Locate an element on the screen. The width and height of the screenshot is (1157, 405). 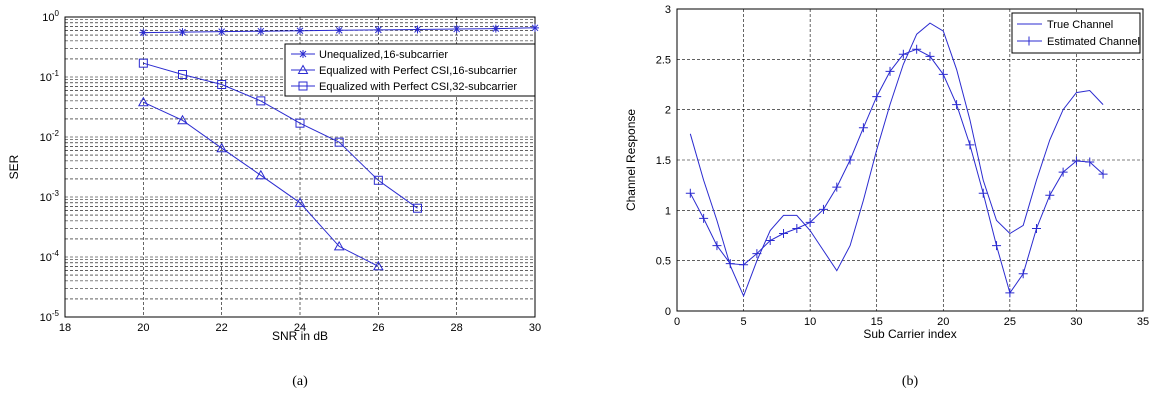
x-tick-label: 18 is located at coordinates (65, 328).